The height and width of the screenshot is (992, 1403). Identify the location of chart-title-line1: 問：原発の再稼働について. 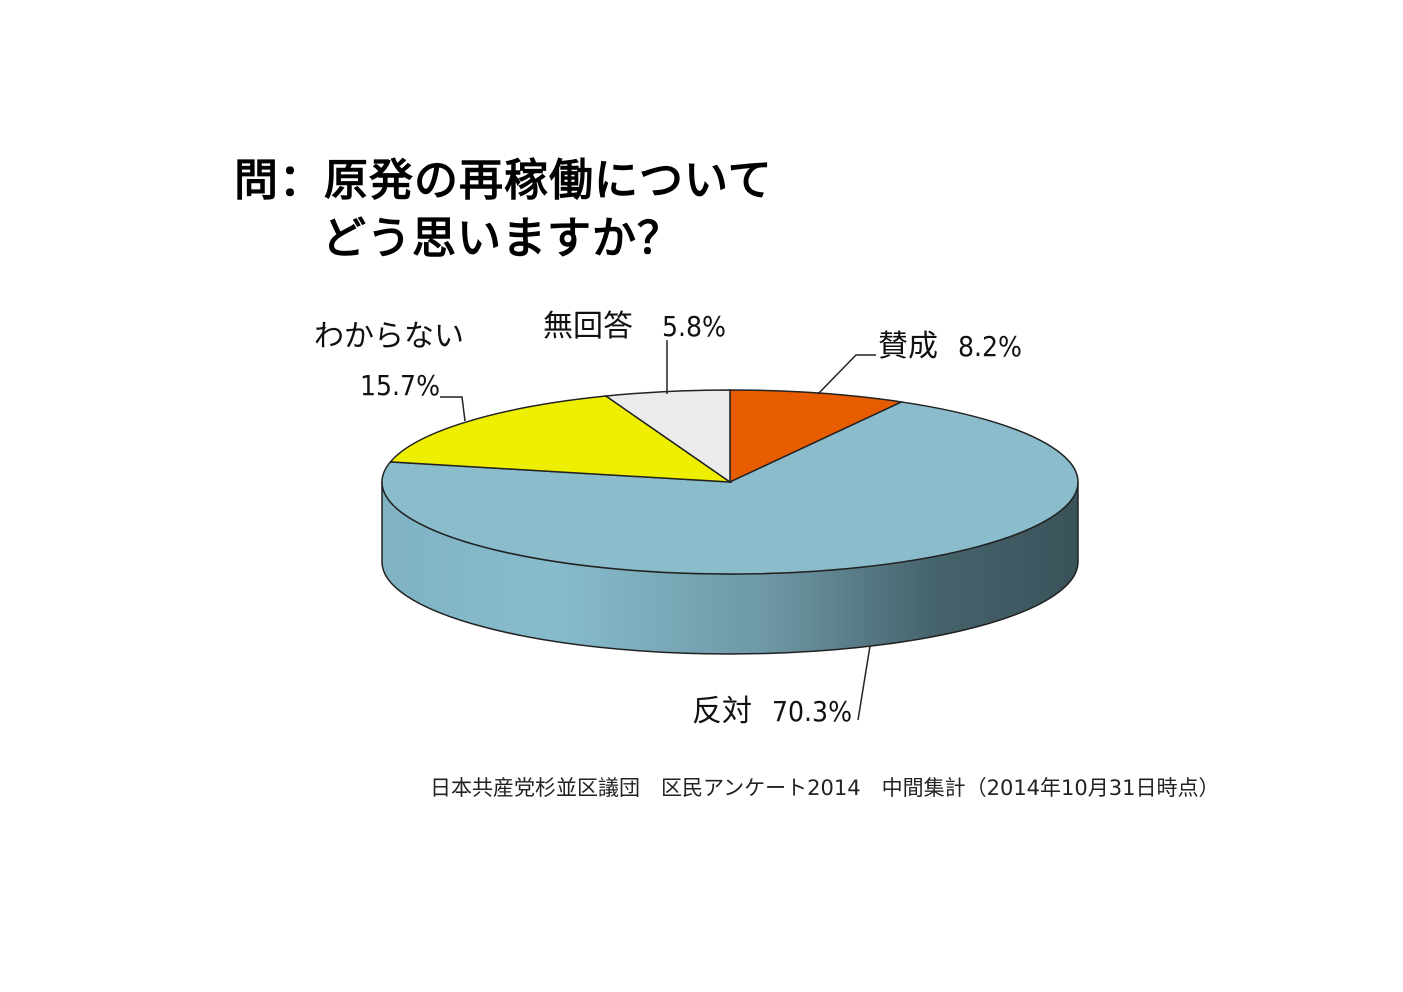
(503, 180).